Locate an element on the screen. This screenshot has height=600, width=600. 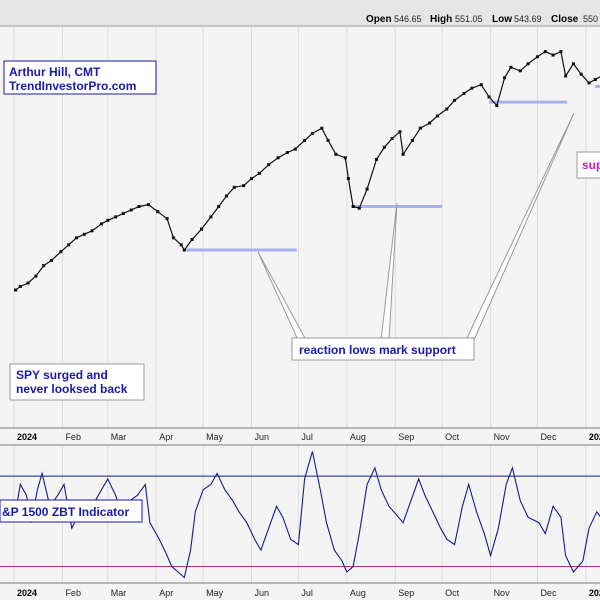
open-value: 546.65 is located at coordinates (408, 19).